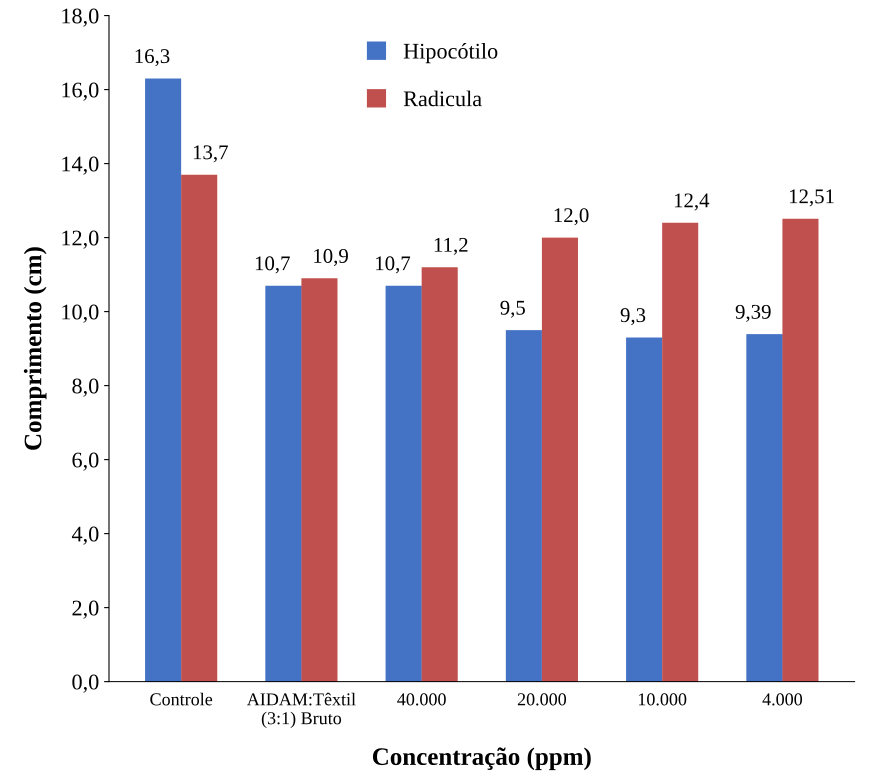 The height and width of the screenshot is (779, 872). What do you see at coordinates (692, 201) in the screenshot?
I see `data-label: 12,4` at bounding box center [692, 201].